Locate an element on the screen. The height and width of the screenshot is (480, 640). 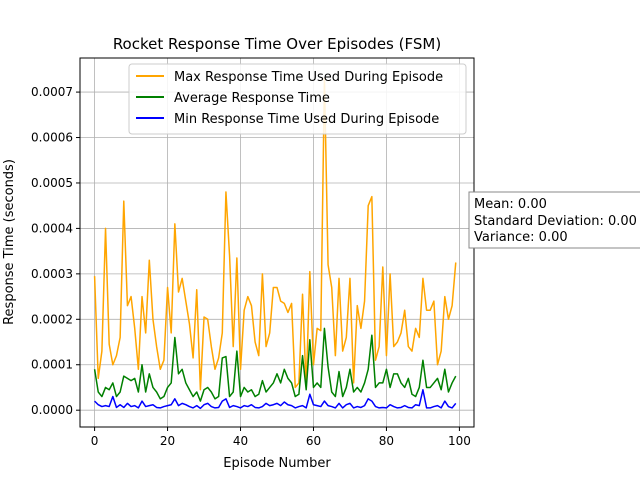
stats-std-dev: Standard Deviation: 0.00 is located at coordinates (555, 221).